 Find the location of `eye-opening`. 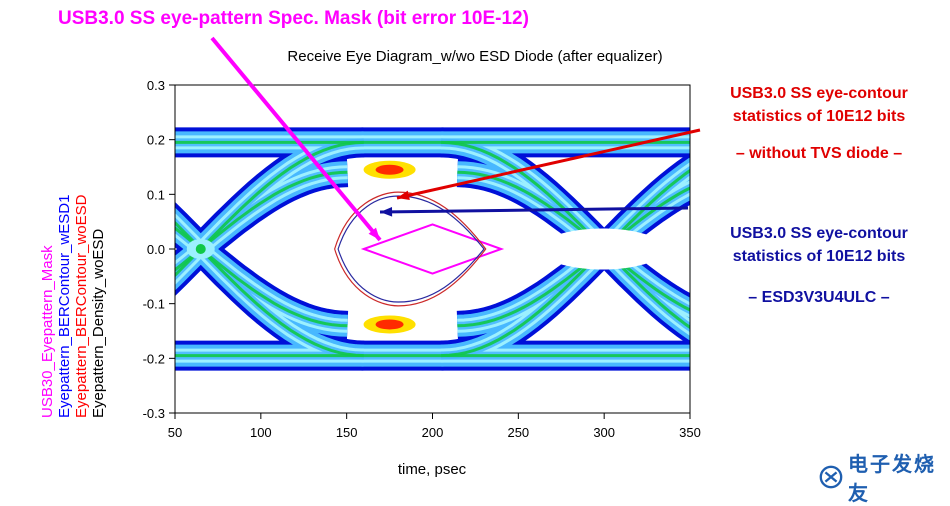

eye-opening is located at coordinates (417, 249).